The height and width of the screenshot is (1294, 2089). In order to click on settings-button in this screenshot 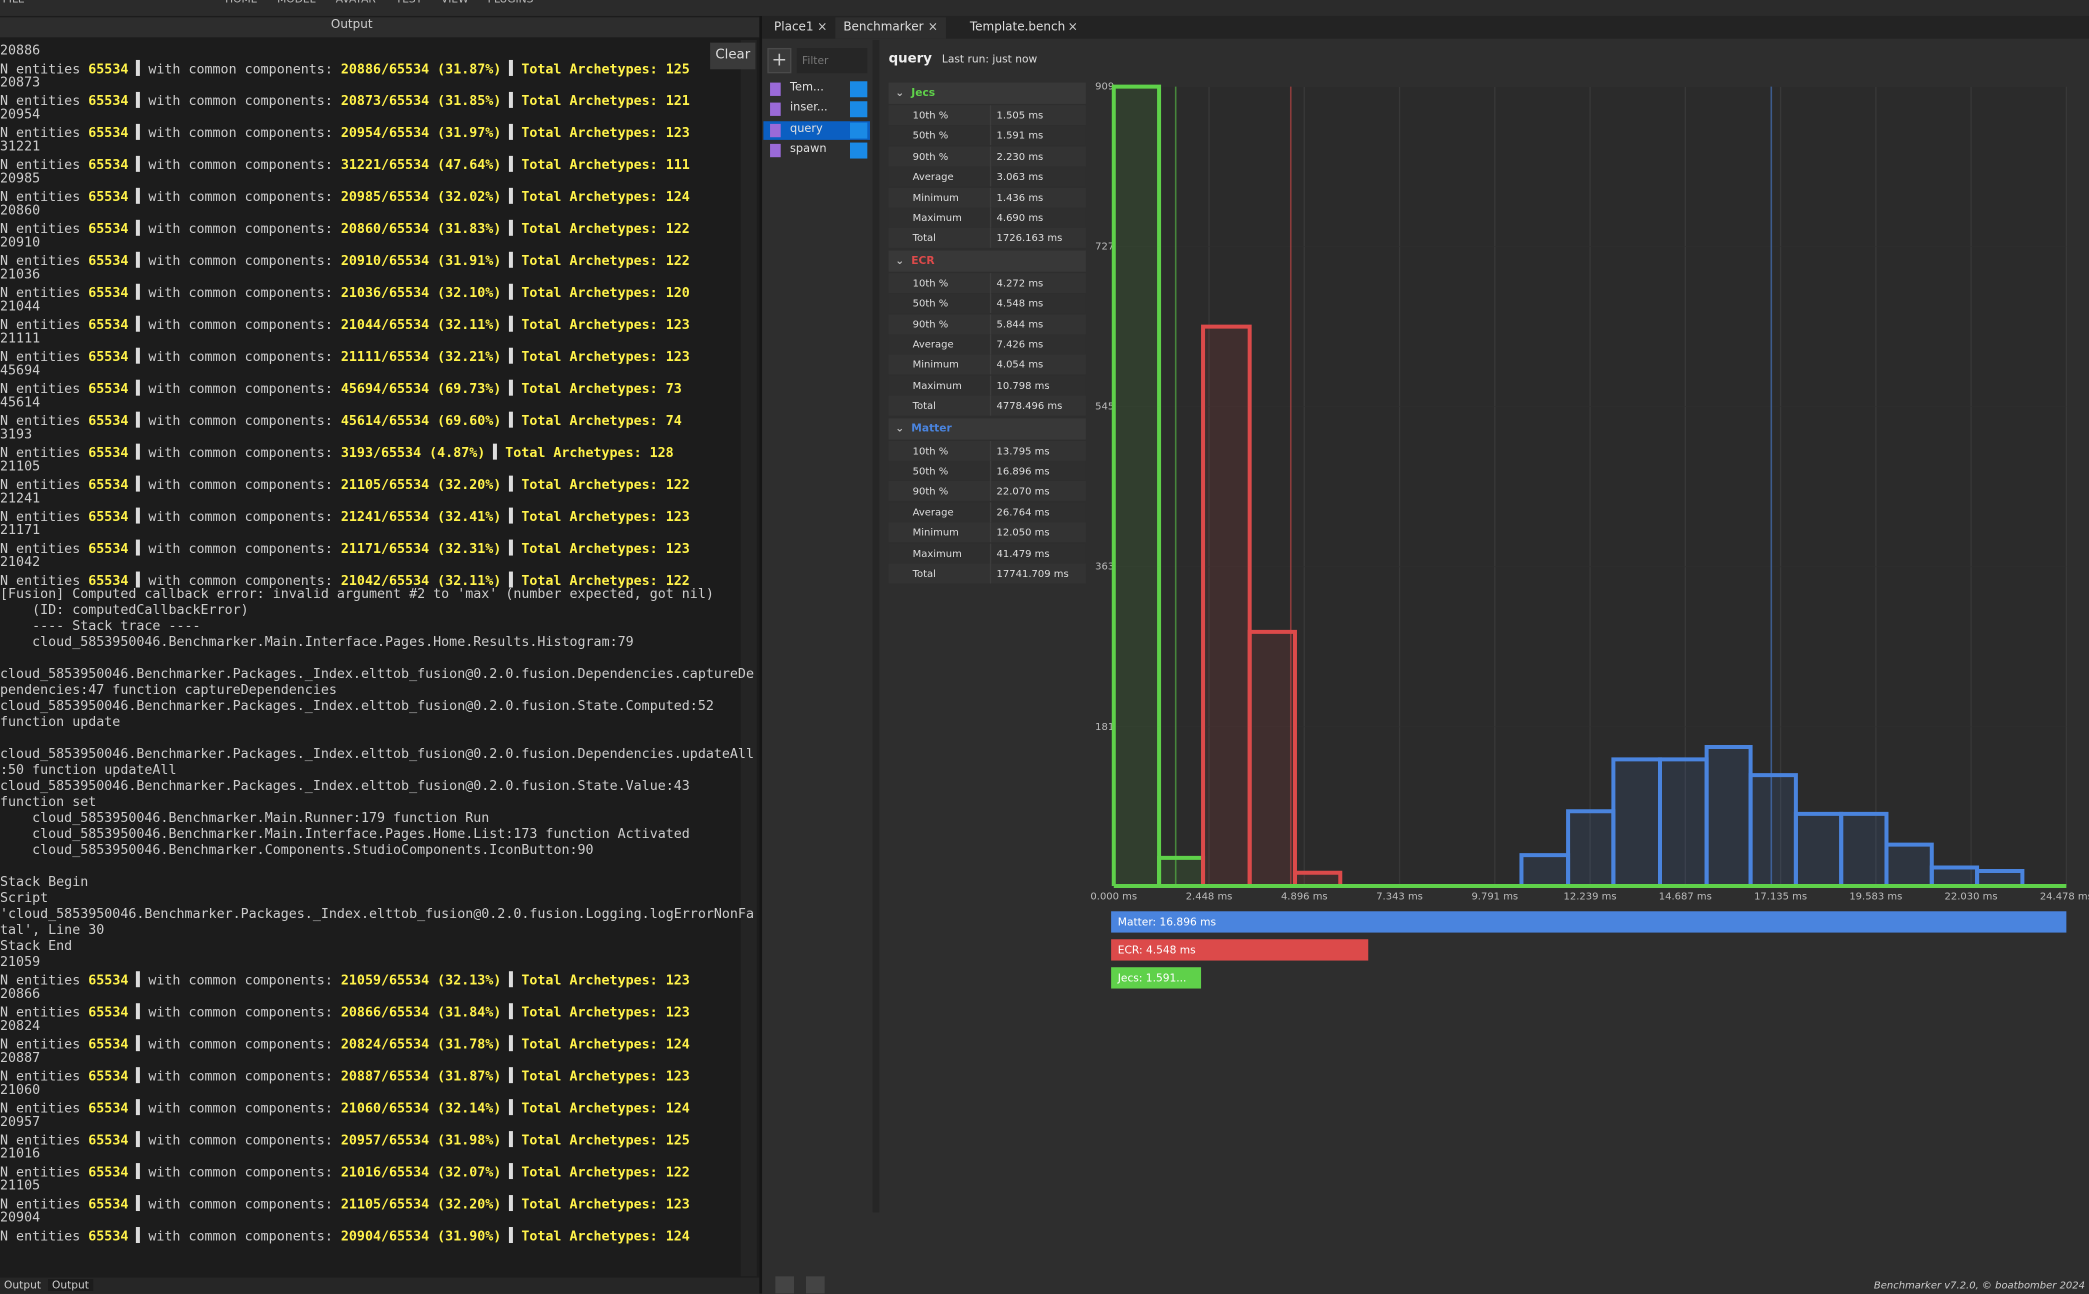, I will do `click(785, 1285)`.